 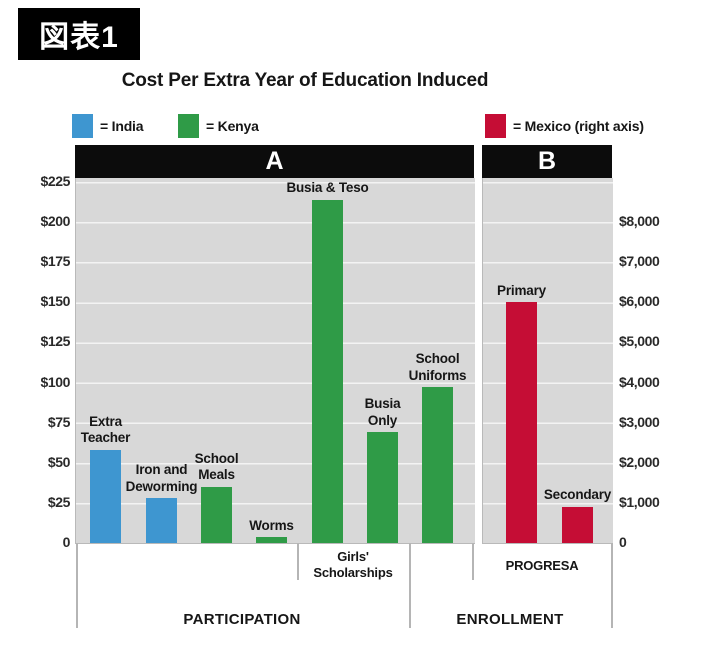 I want to click on legend-item-mexico: = Mexico (right axis), so click(x=564, y=126).